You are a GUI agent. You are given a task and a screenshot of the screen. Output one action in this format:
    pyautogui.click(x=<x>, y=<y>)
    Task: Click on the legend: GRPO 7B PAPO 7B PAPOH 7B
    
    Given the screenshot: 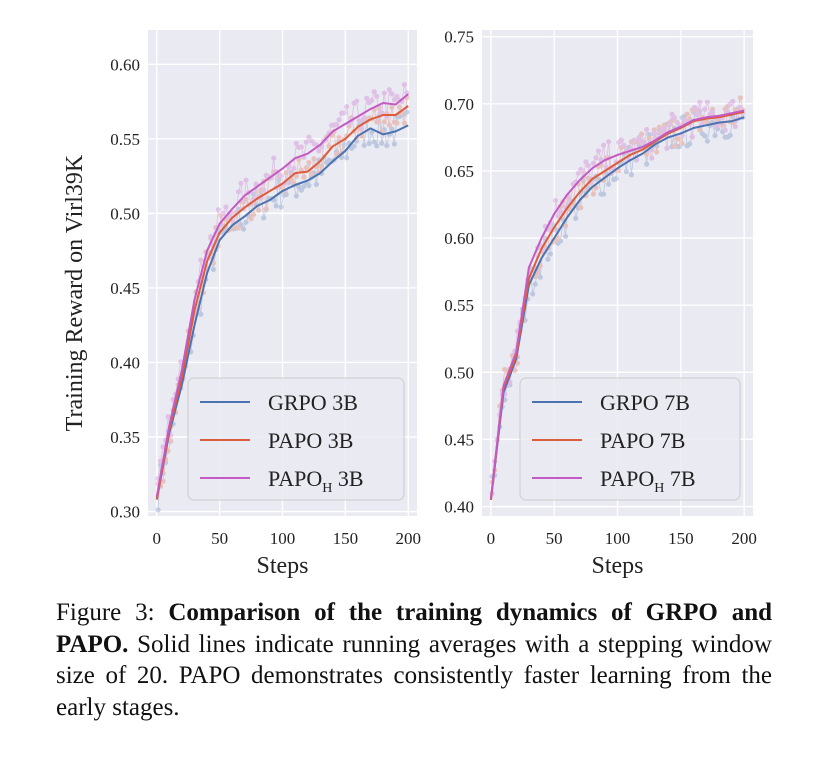 What is the action you would take?
    pyautogui.click(x=630, y=439)
    